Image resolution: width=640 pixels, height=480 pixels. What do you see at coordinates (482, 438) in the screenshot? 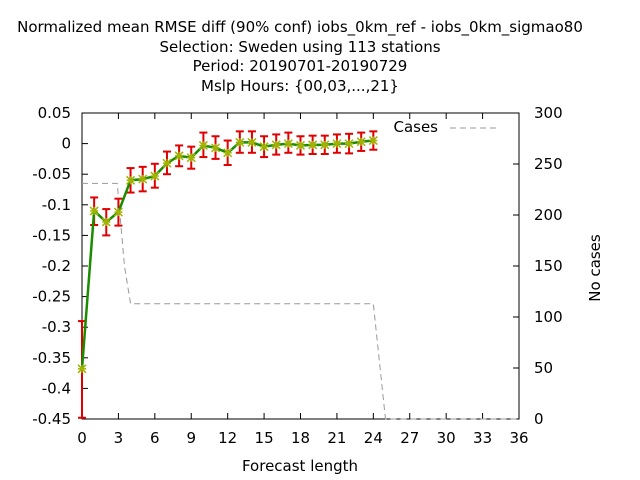
I see `x-tick-label: 33` at bounding box center [482, 438].